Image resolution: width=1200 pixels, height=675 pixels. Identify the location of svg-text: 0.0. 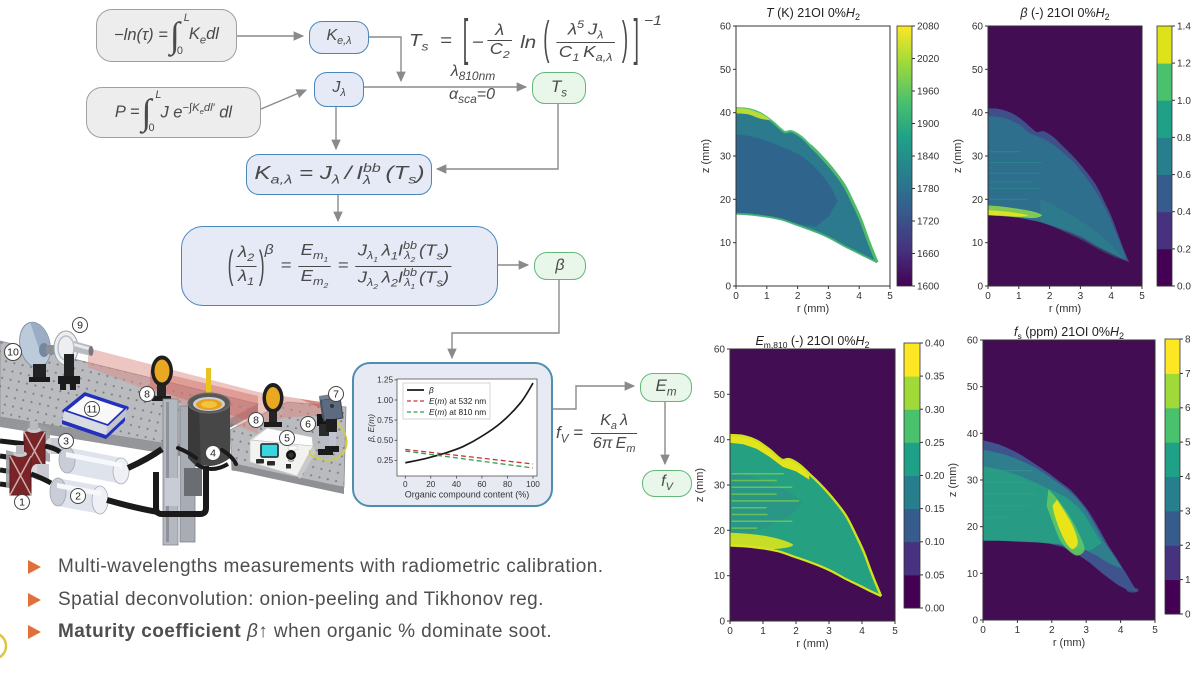
(1184, 287).